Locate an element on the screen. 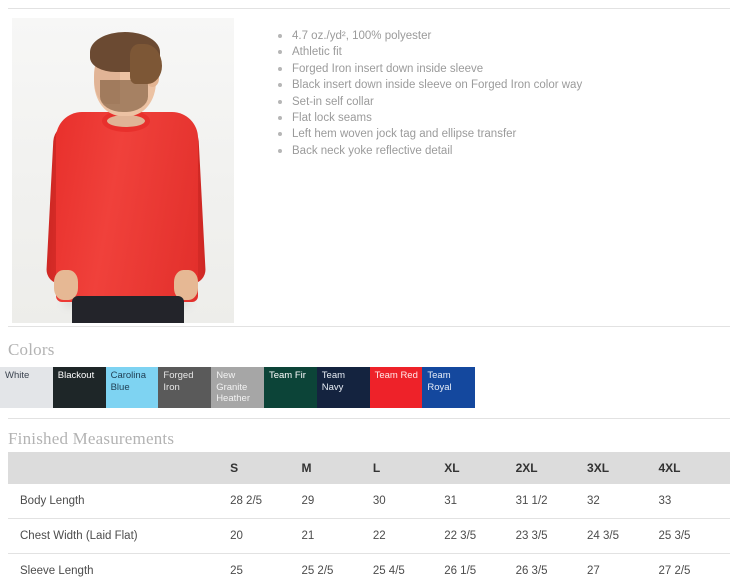 The height and width of the screenshot is (588, 738). measurement-row-label: Body Length is located at coordinates (119, 501).